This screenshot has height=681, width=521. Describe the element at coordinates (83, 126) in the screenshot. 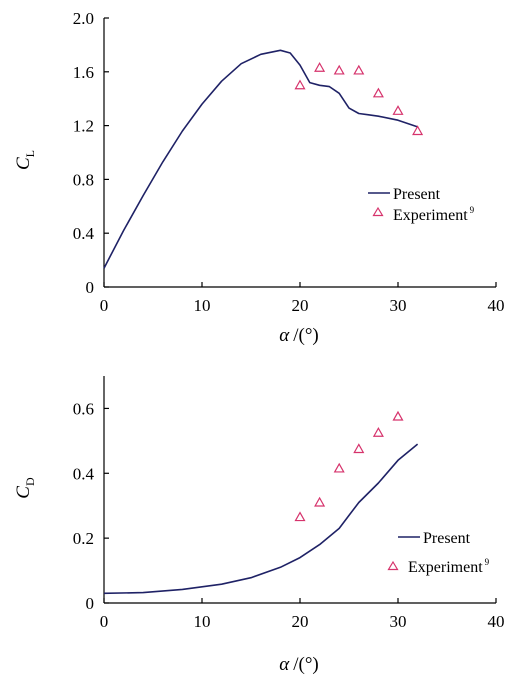

I see `y-tick-label: 1.2` at that location.